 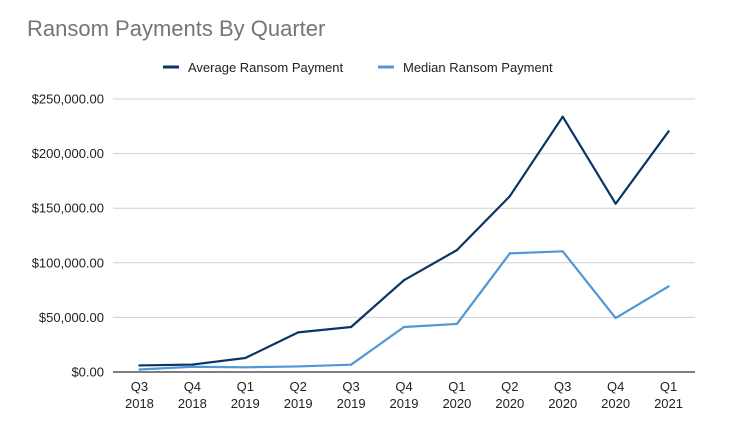 I want to click on y-tick-label: $0.00, so click(x=87, y=372).